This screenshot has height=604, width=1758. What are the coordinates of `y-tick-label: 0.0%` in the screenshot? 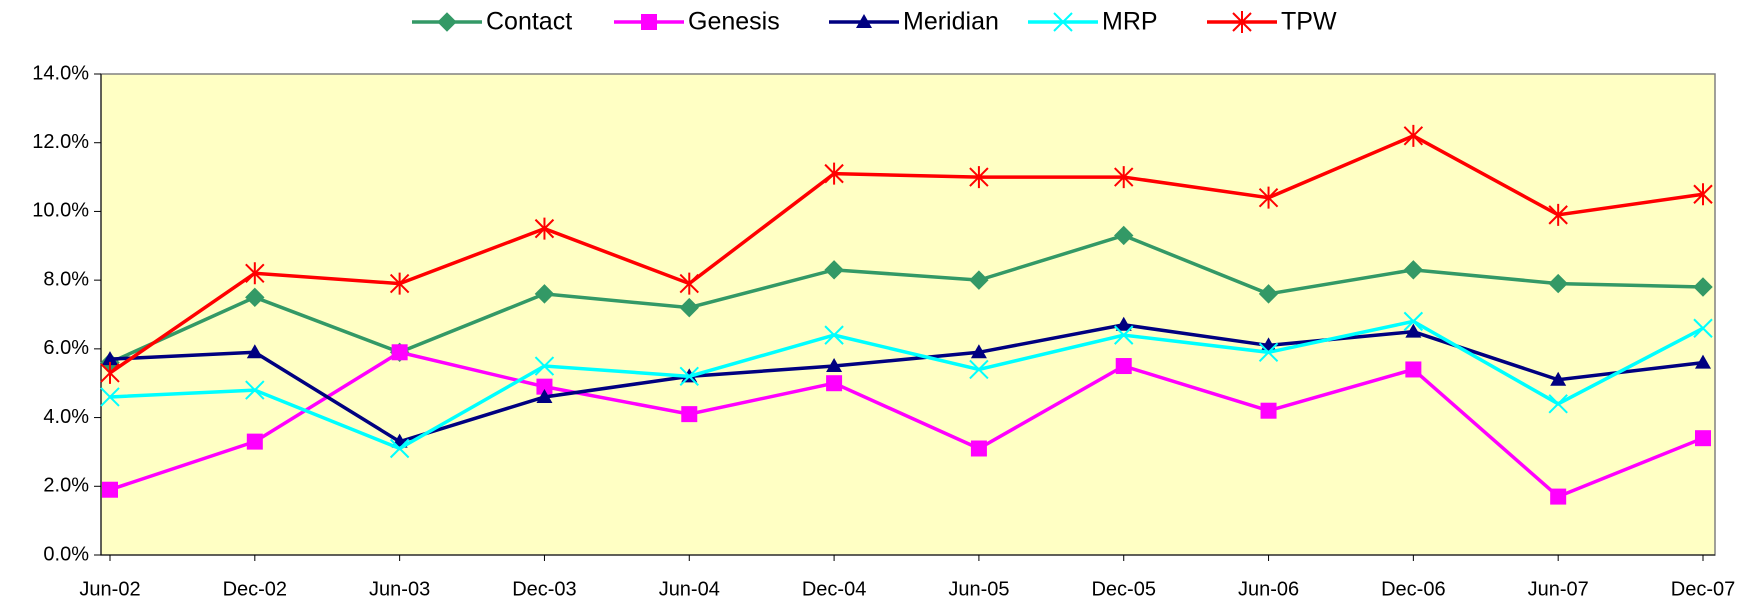 It's located at (66, 554).